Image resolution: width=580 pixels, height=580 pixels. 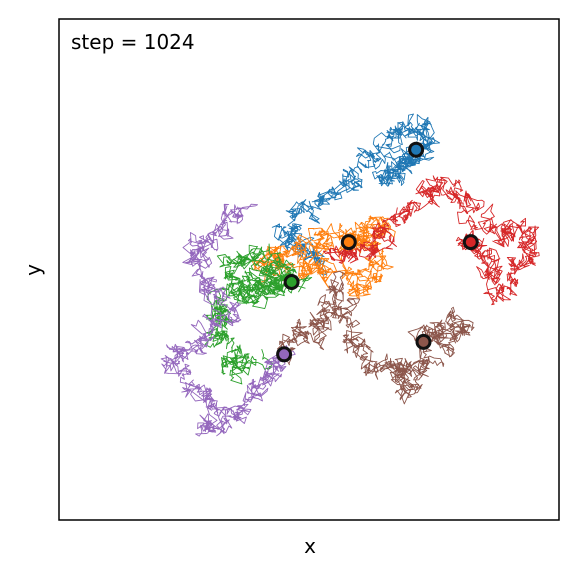 What do you see at coordinates (33, 270) in the screenshot?
I see `y-axis-label: y` at bounding box center [33, 270].